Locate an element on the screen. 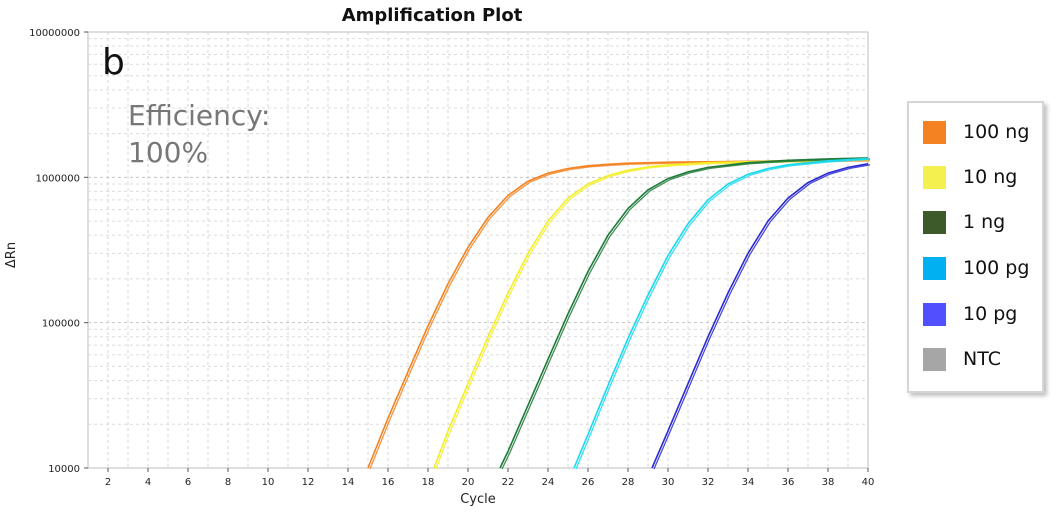 The width and height of the screenshot is (1058, 512). legend-item: 10 pg is located at coordinates (970, 314).